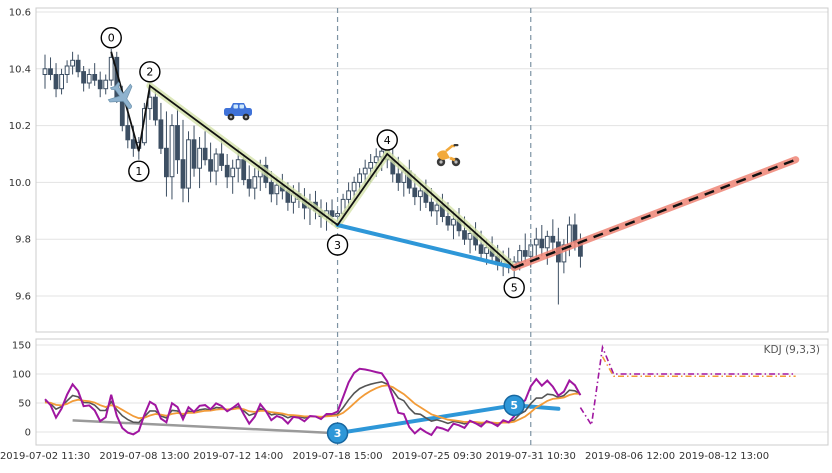  I want to click on kdj-wave-label: 3, so click(338, 433).